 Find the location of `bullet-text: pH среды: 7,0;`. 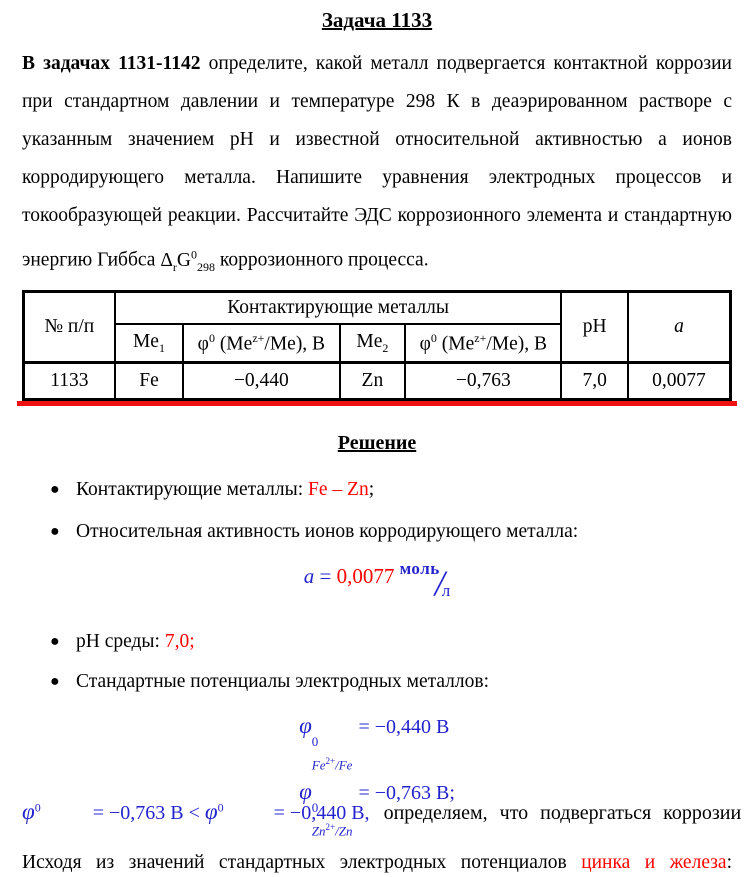

bullet-text: pH среды: 7,0; is located at coordinates (135, 642).